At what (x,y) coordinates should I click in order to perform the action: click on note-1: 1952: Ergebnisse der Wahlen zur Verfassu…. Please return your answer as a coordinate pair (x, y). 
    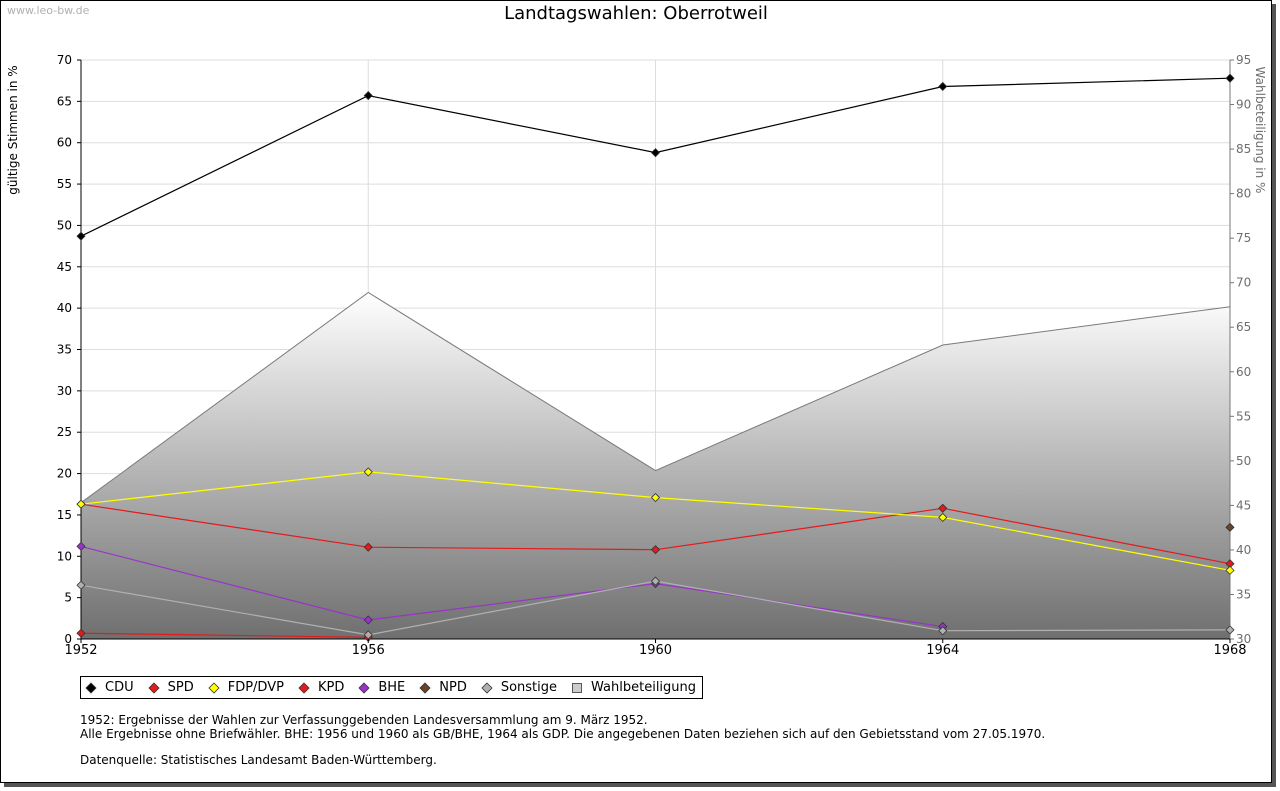
    Looking at the image, I should click on (364, 720).